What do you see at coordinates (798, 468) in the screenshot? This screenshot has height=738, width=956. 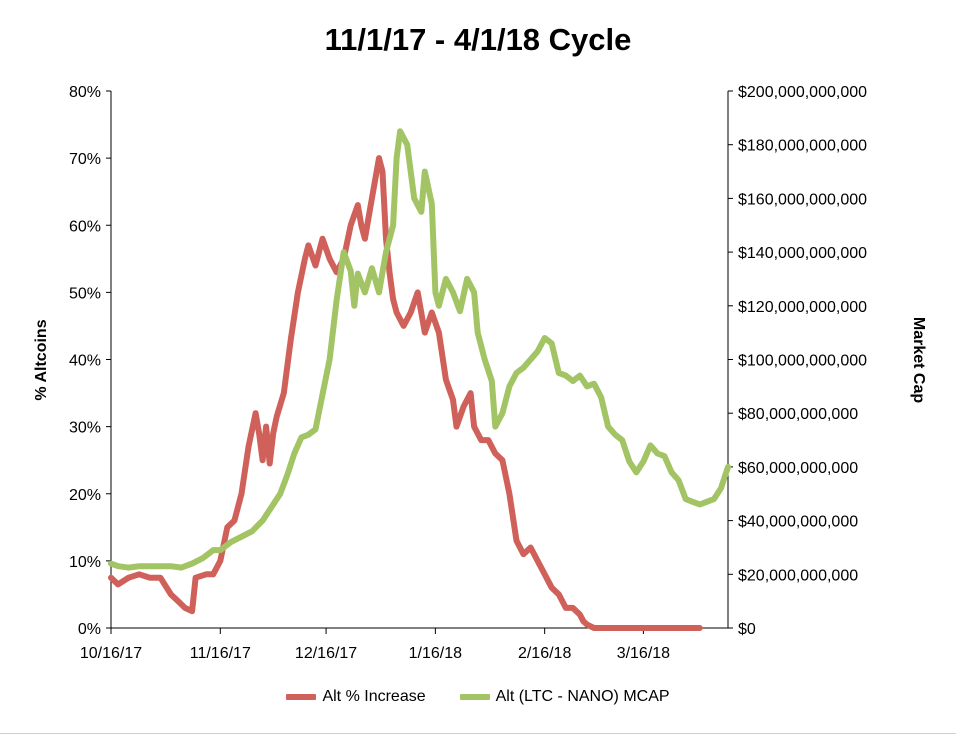 I see `y-right-tick-label: $60,000,000,000` at bounding box center [798, 468].